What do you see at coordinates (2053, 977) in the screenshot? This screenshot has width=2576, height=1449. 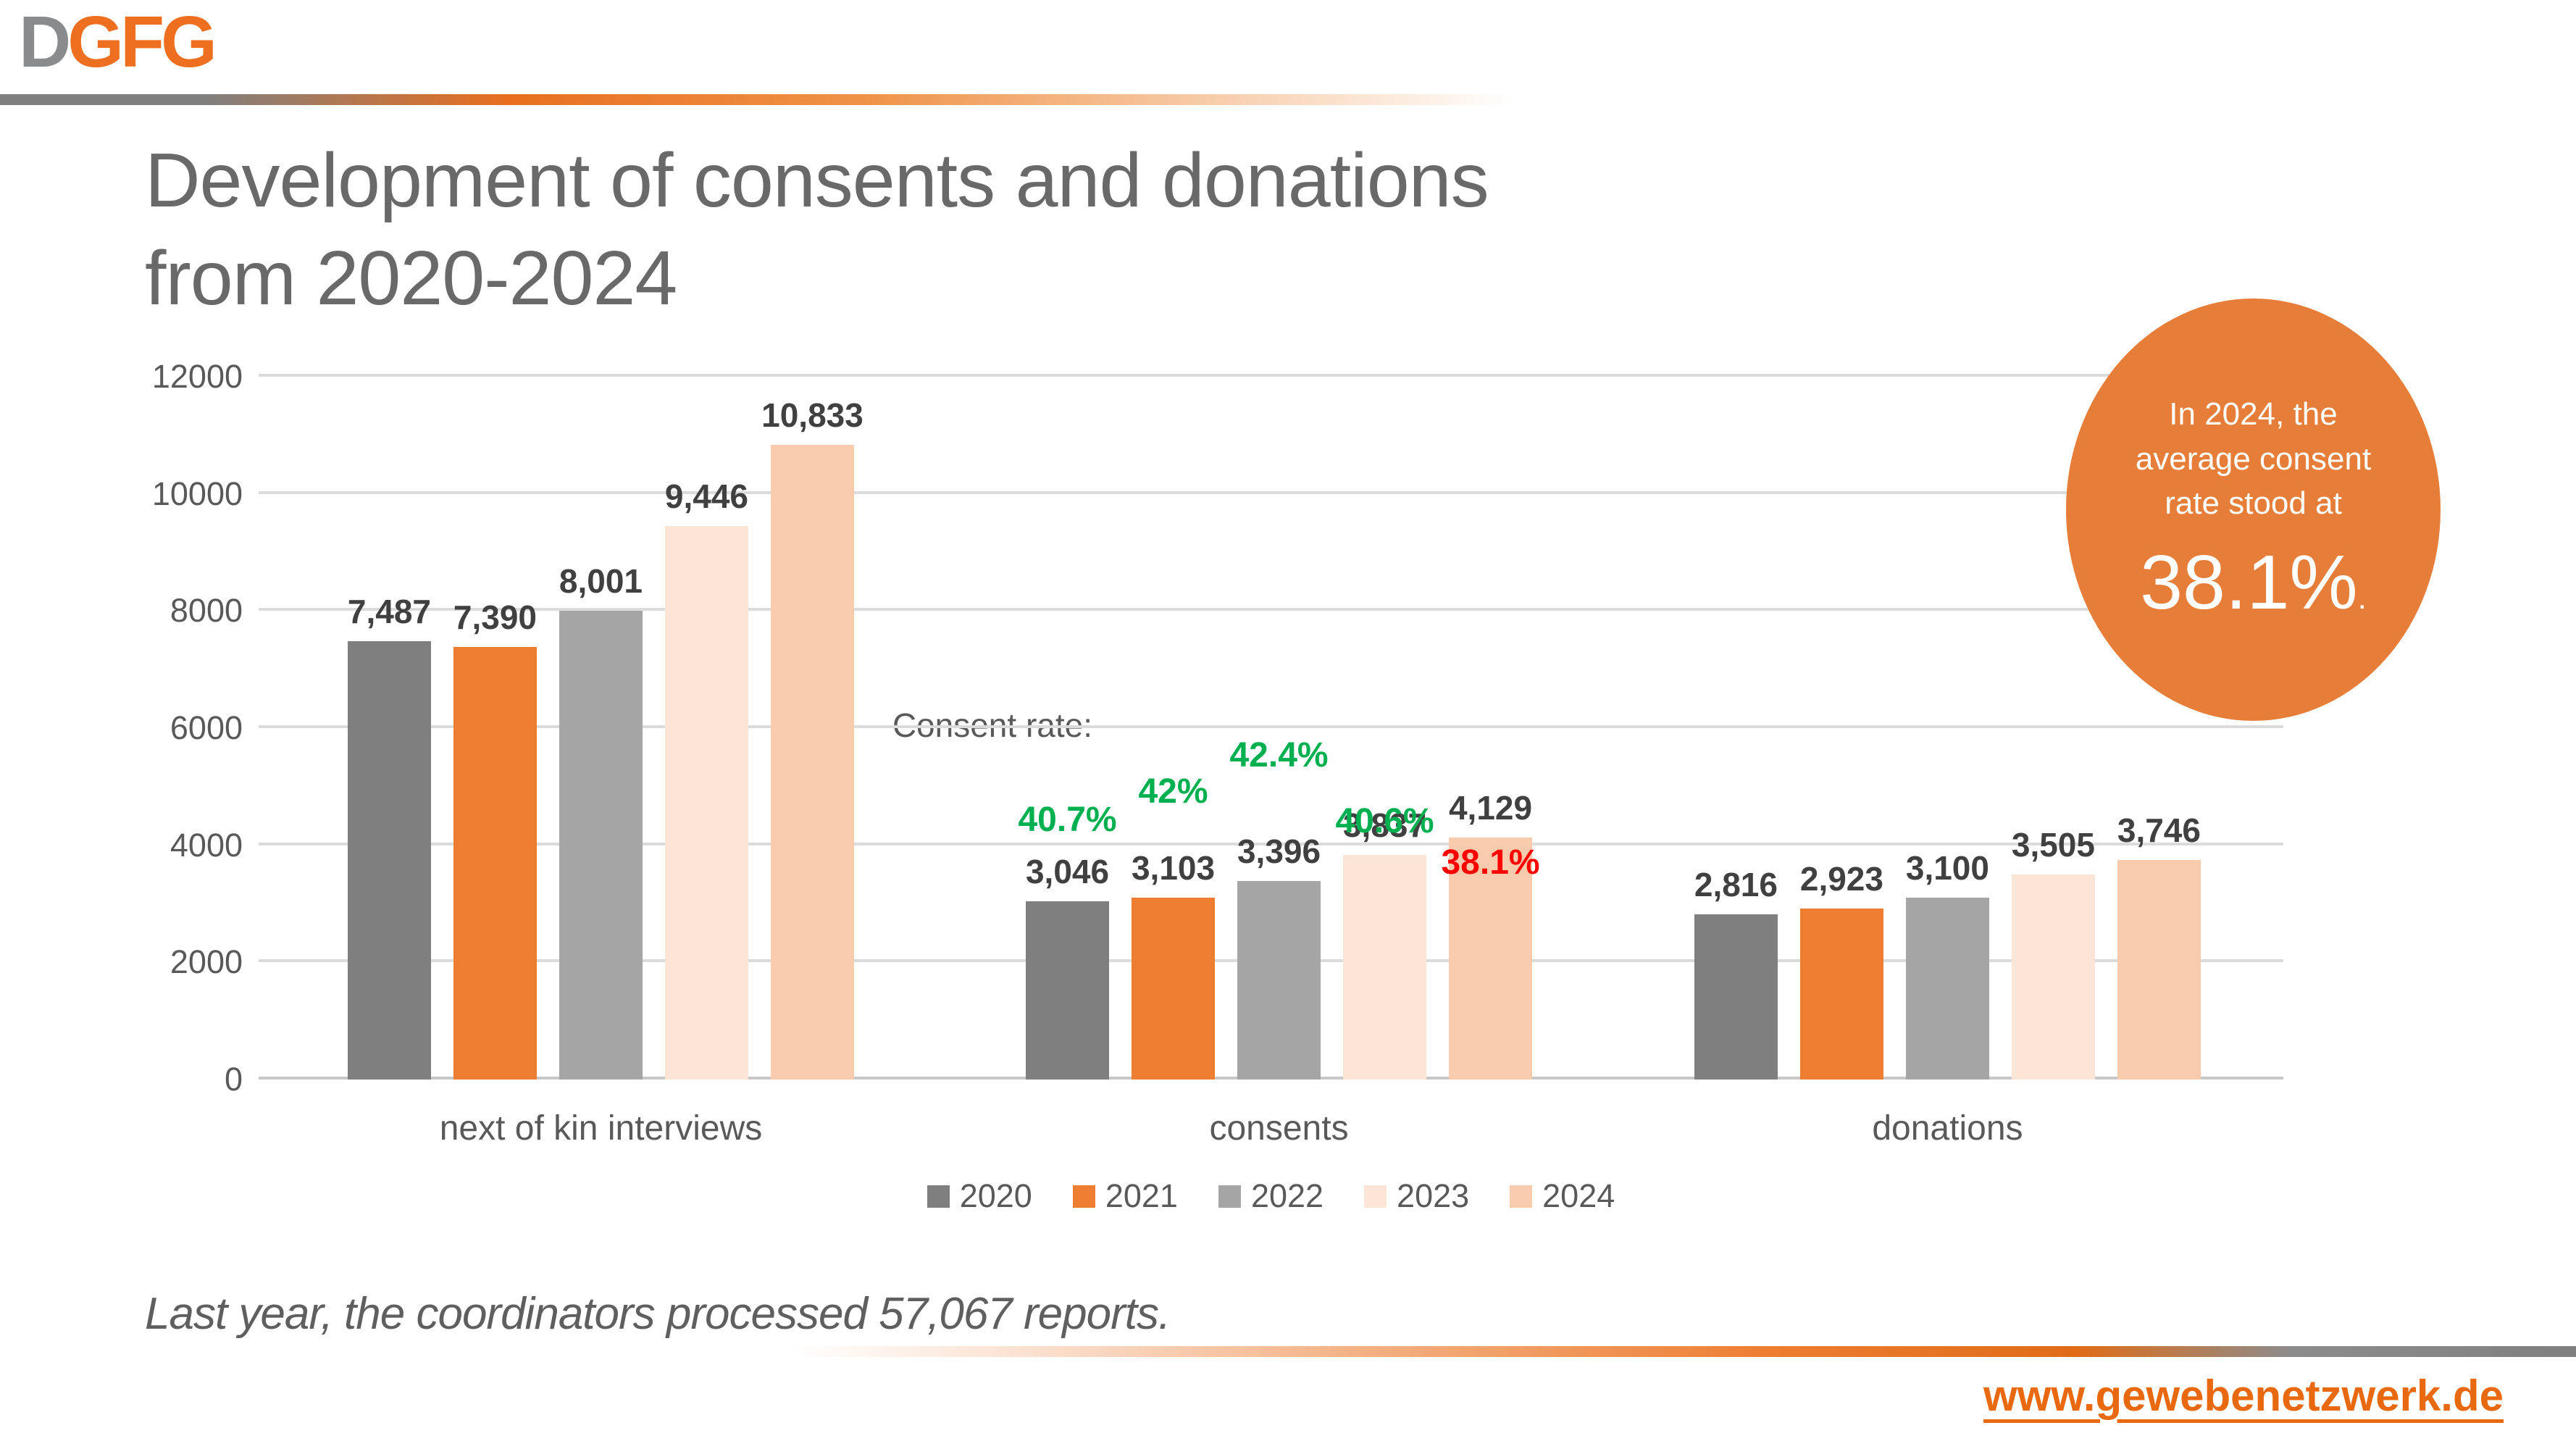 I see `bar-2023-donations` at bounding box center [2053, 977].